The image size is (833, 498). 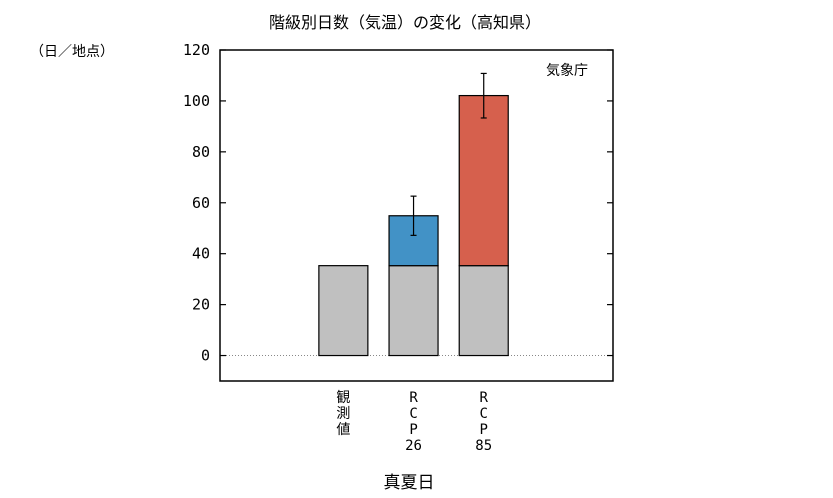 I want to click on error-bars, so click(x=448, y=154).